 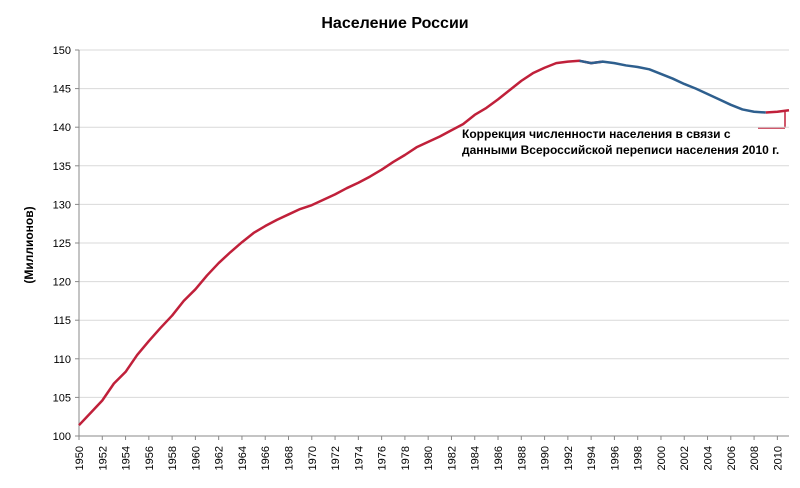 I want to click on y-tick-label: 105, so click(x=62, y=398).